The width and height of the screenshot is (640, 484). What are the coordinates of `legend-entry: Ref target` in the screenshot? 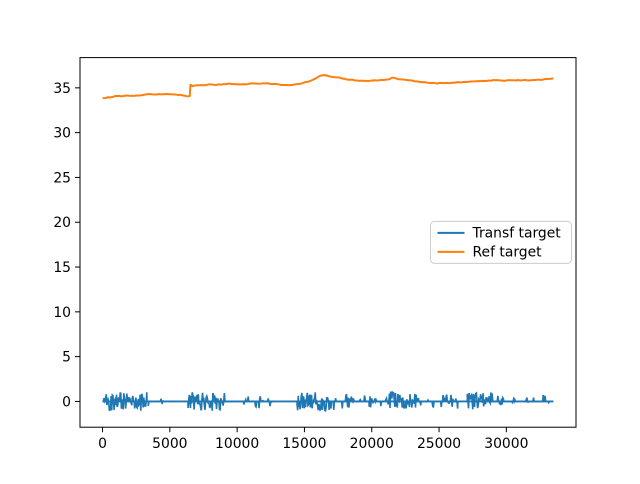 It's located at (490, 253).